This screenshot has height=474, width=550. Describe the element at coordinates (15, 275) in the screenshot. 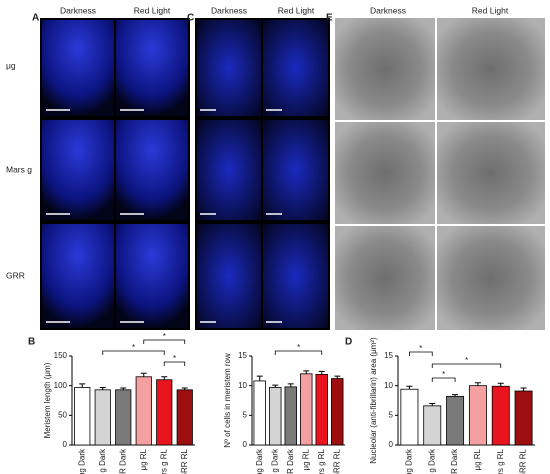

I see `row-label: GRR` at that location.